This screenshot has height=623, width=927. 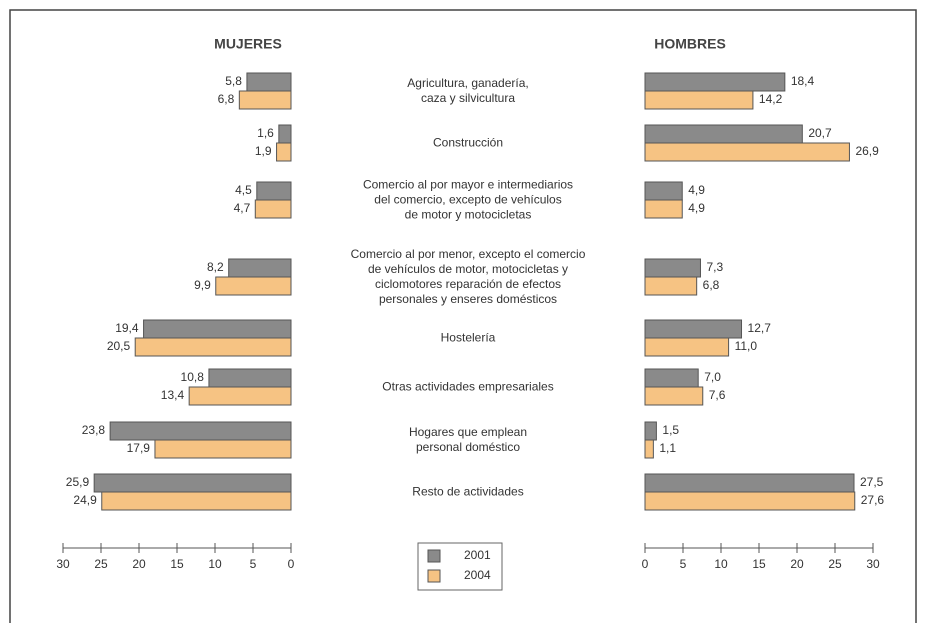 What do you see at coordinates (468, 142) in the screenshot?
I see `category-label: Construcción` at bounding box center [468, 142].